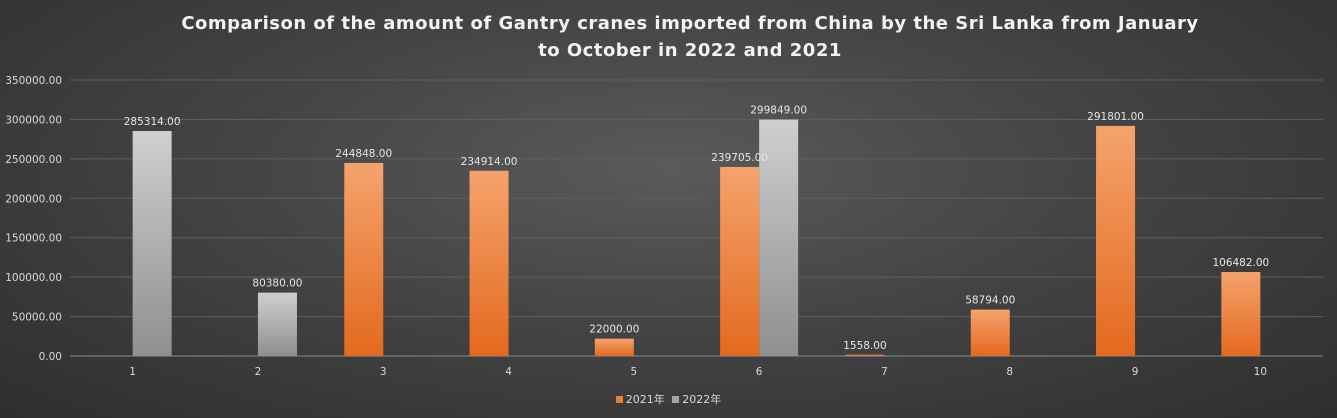 The height and width of the screenshot is (418, 1337). What do you see at coordinates (33, 81) in the screenshot?
I see `y-tick-label: 350000.00` at bounding box center [33, 81].